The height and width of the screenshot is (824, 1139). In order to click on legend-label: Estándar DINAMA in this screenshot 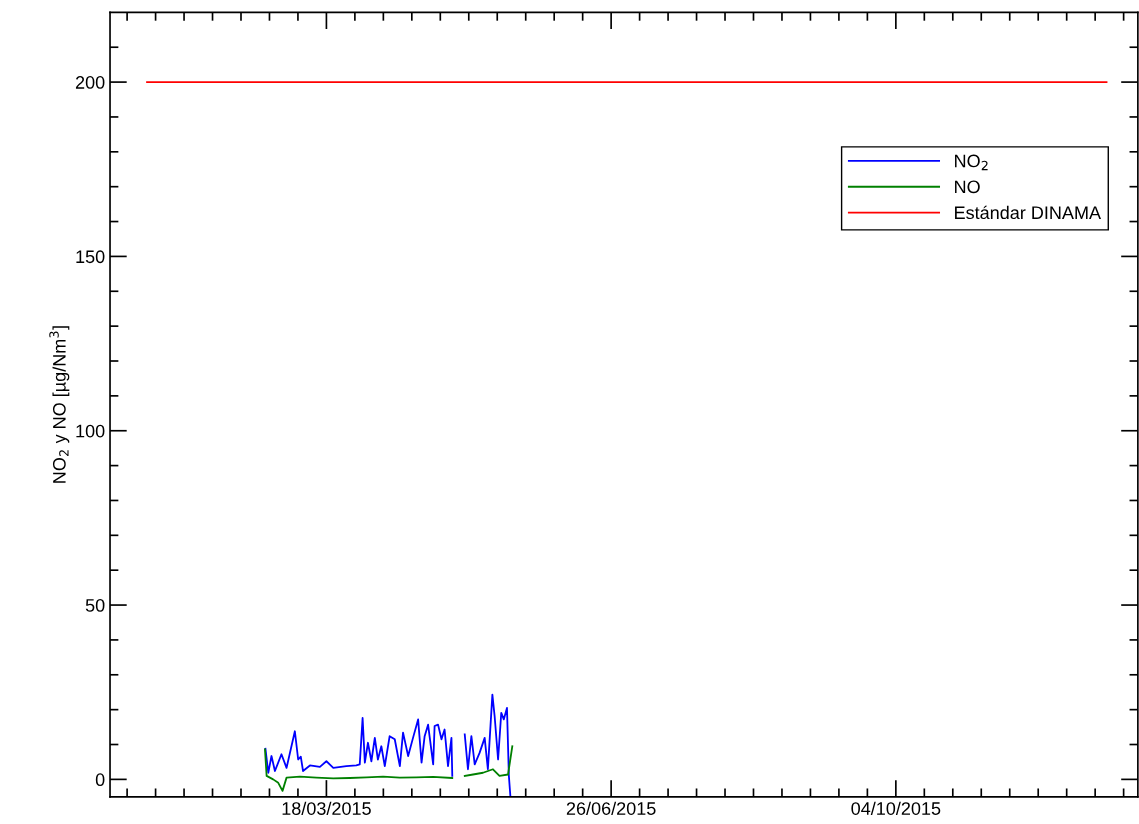, I will do `click(1028, 212)`.